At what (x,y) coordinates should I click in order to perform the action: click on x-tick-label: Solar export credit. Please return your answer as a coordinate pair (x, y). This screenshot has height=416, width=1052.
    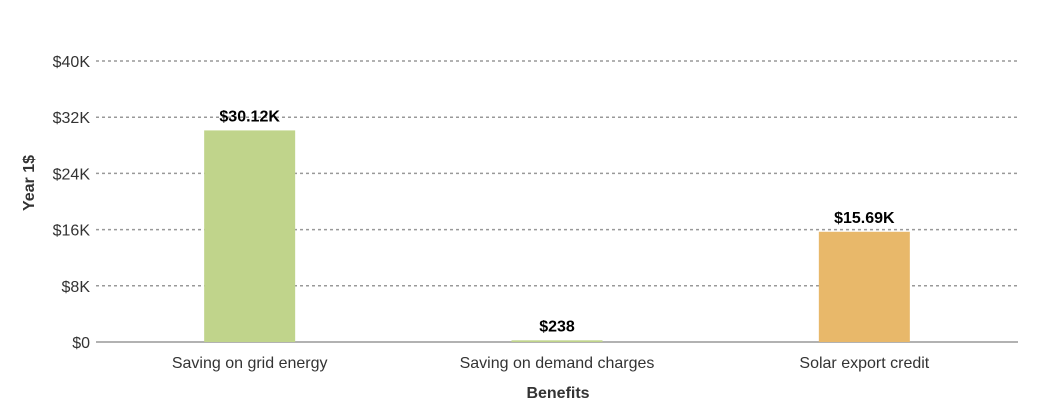
    Looking at the image, I should click on (864, 363).